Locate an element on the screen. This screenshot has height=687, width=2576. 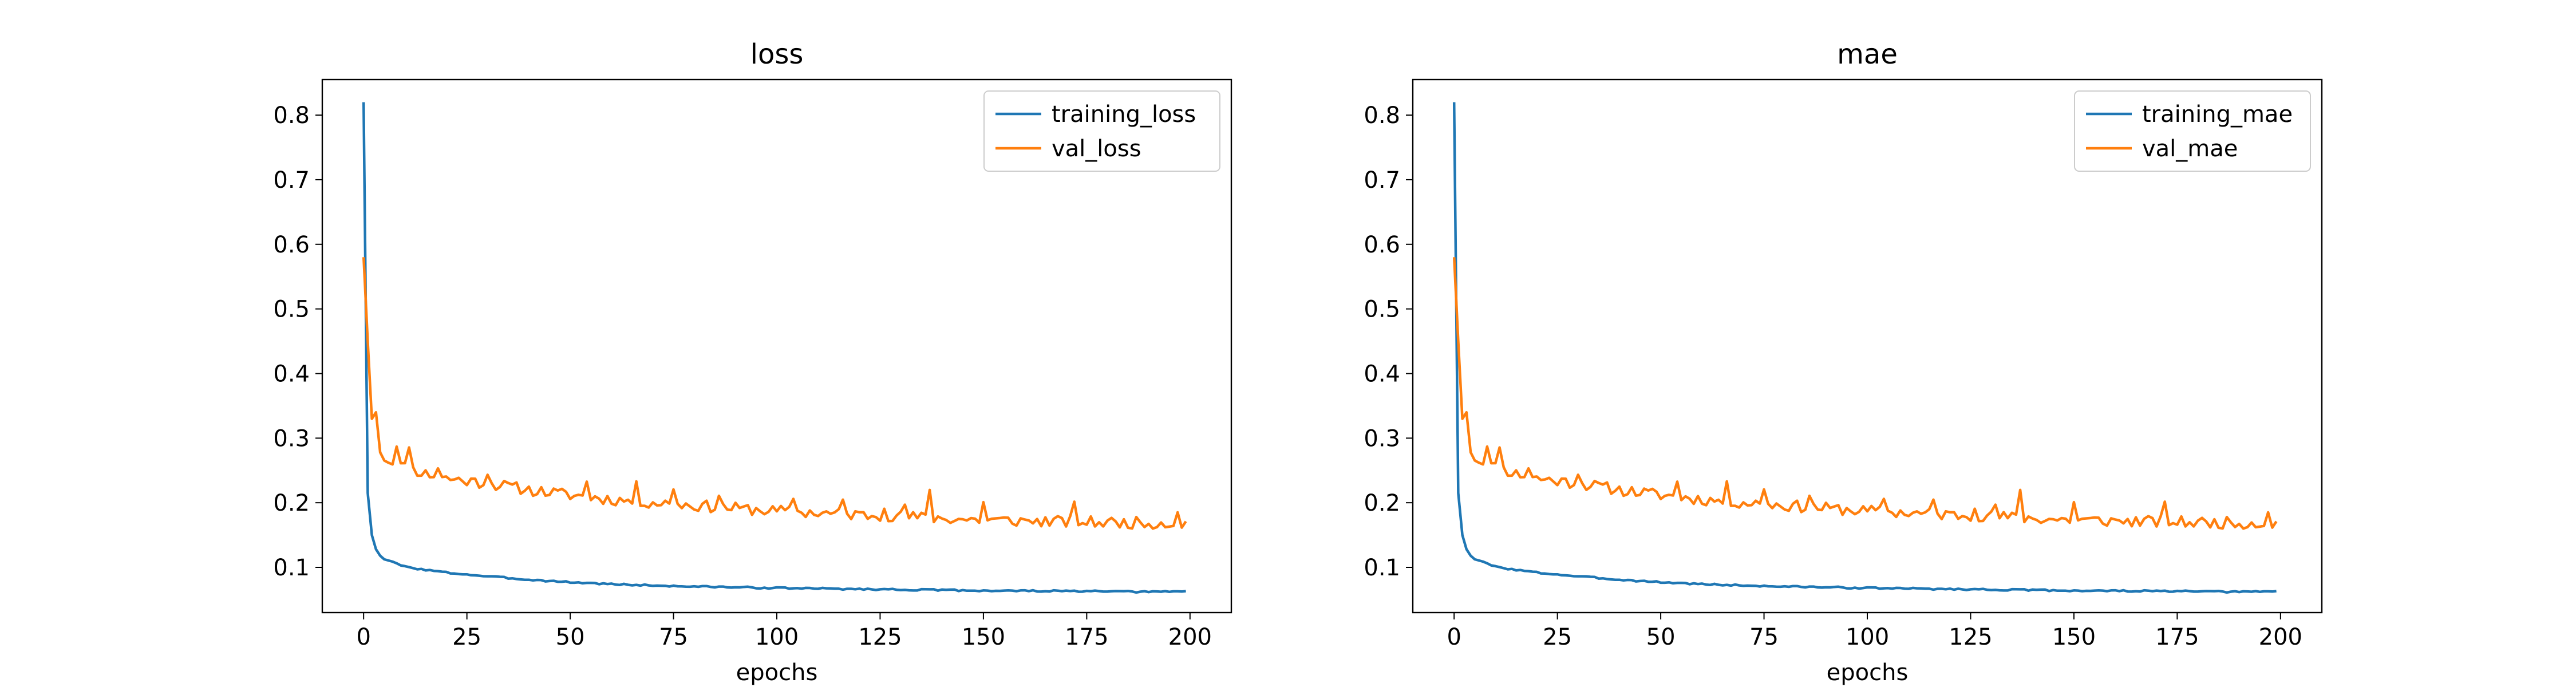
series-line-val-loss is located at coordinates (774, 394).